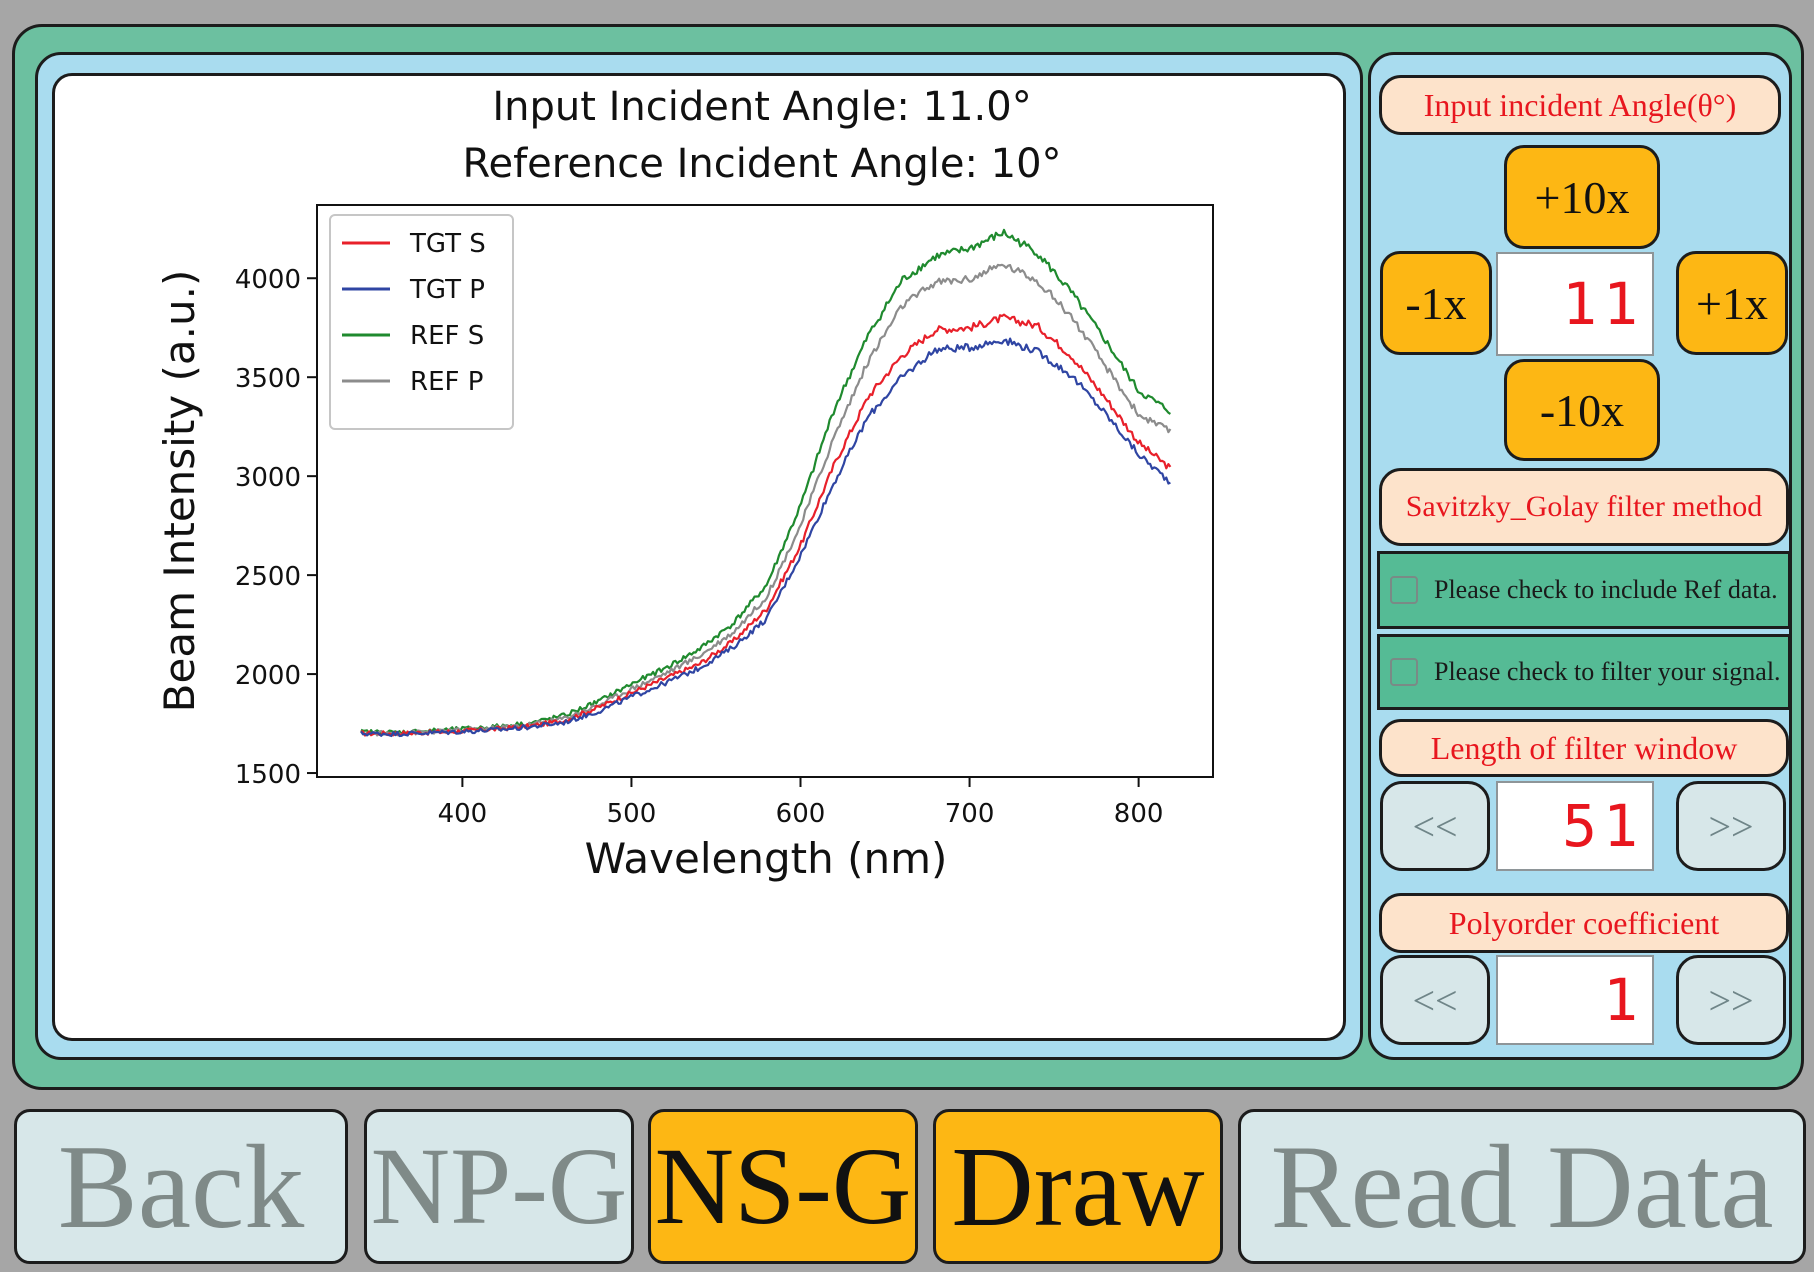 The width and height of the screenshot is (1814, 1272). What do you see at coordinates (1436, 303) in the screenshot?
I see `decrease-1x-button: -1x` at bounding box center [1436, 303].